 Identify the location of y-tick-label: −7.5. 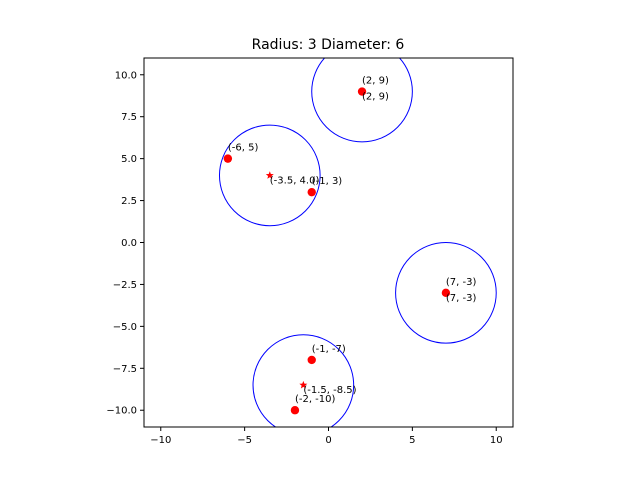
(125, 369).